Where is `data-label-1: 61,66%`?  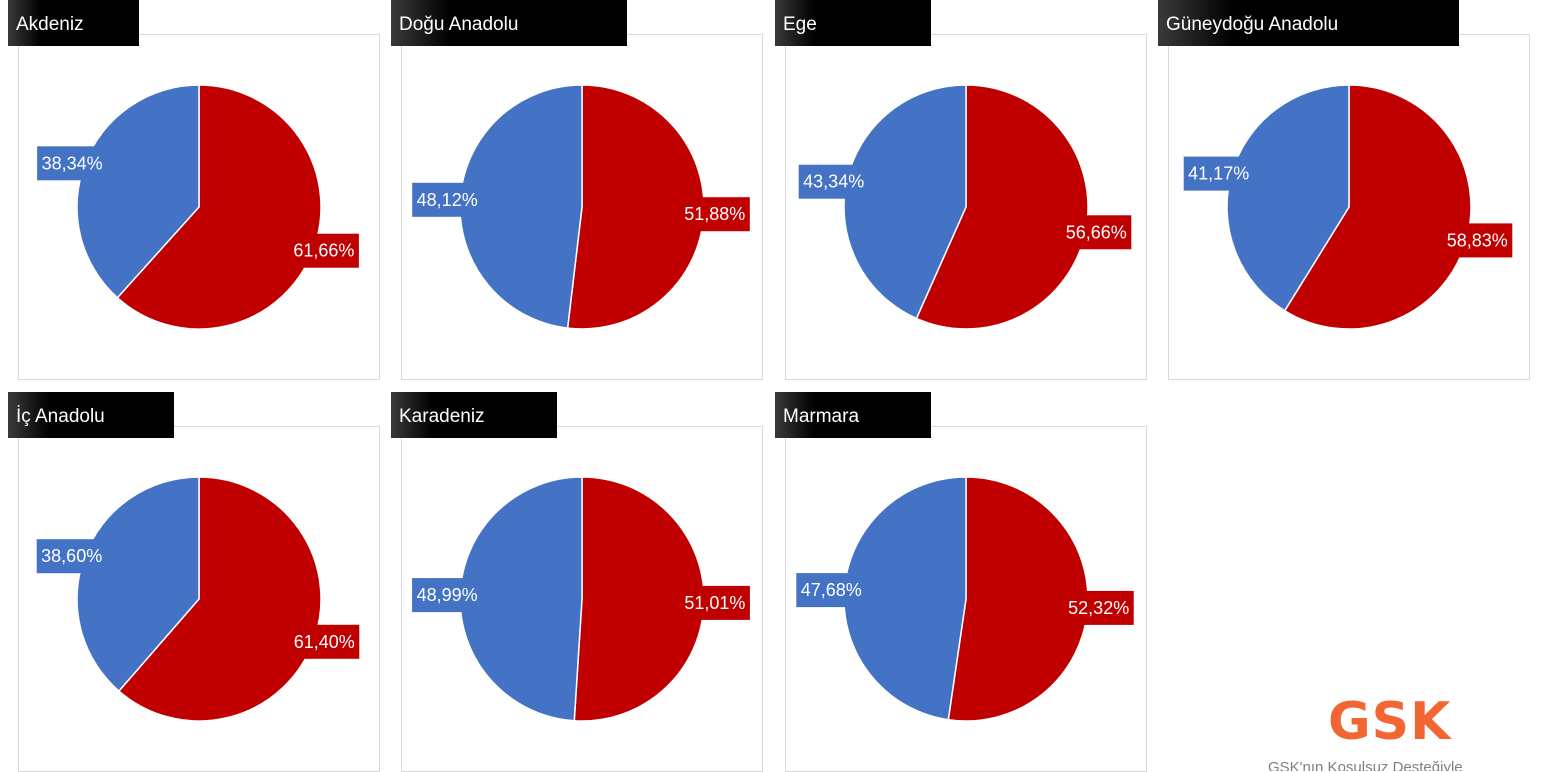
data-label-1: 61,66% is located at coordinates (323, 250).